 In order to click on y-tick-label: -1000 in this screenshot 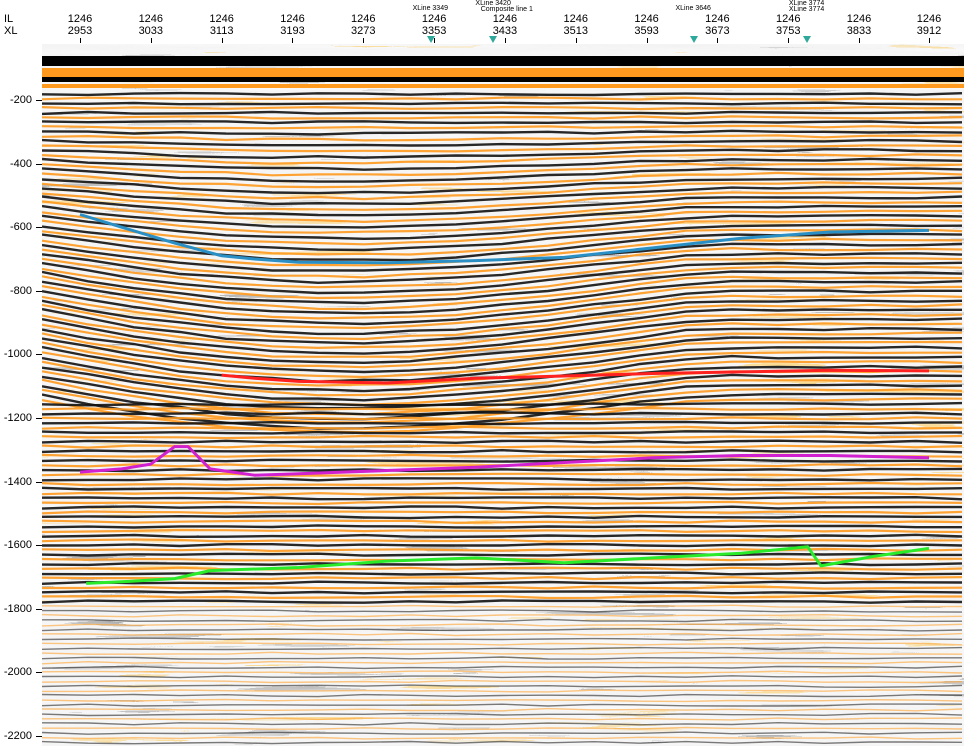, I will do `click(17, 354)`.